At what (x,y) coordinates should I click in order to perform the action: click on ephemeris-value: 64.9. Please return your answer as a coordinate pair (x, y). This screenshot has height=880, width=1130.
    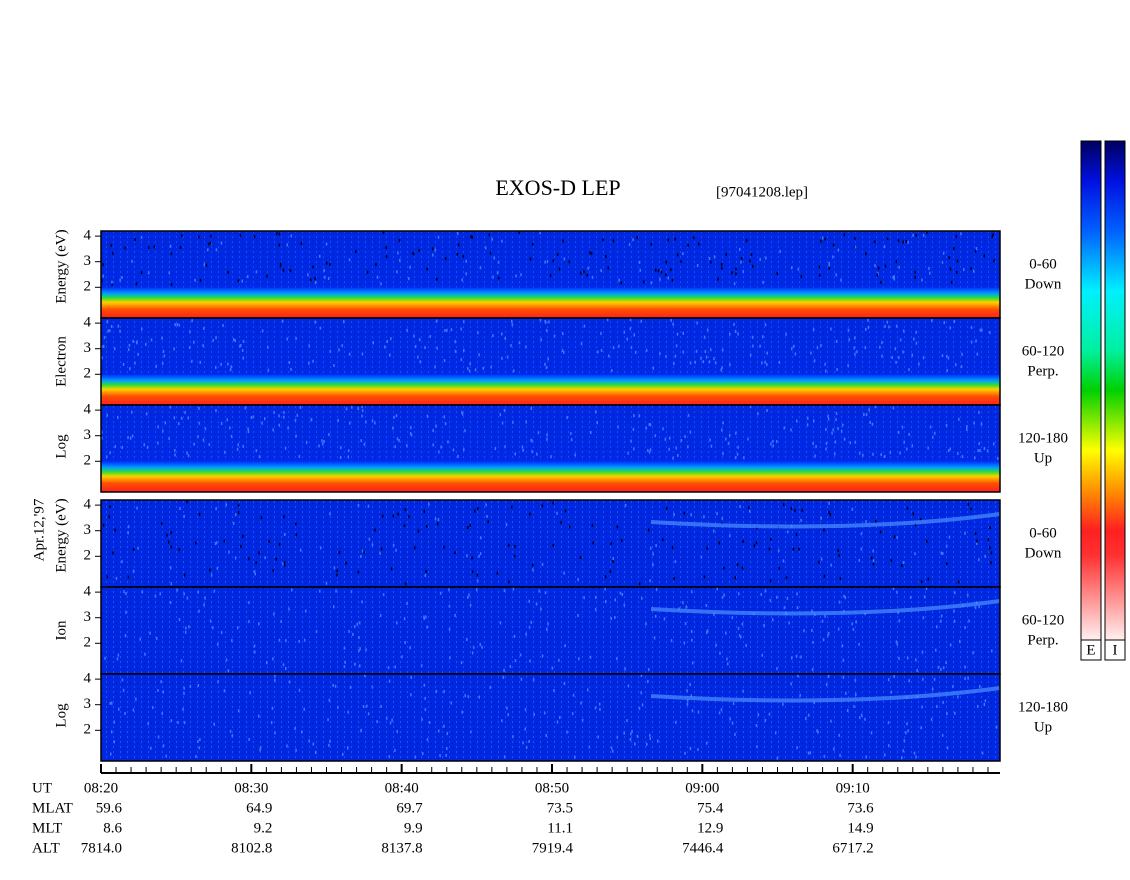
    Looking at the image, I should click on (259, 808).